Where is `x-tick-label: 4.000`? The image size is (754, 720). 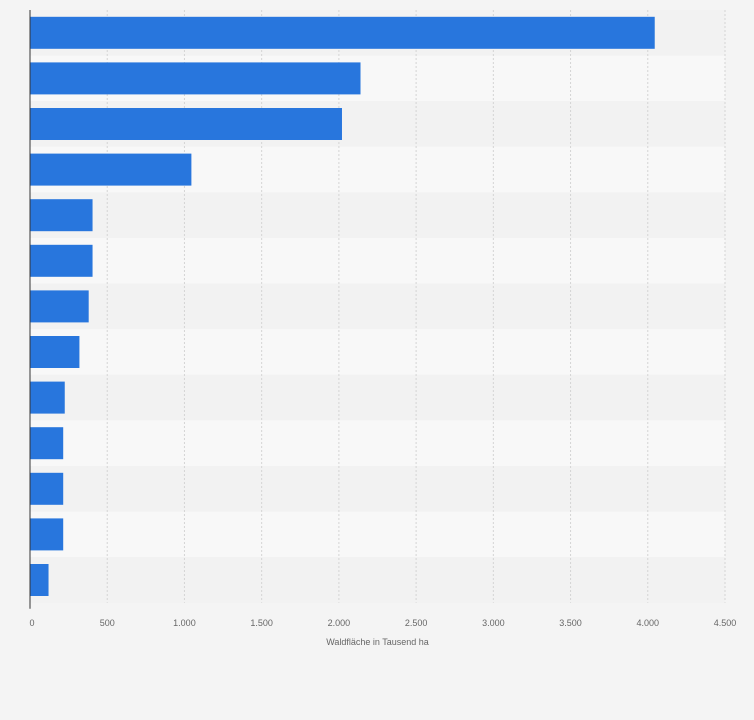
x-tick-label: 4.000 is located at coordinates (648, 623).